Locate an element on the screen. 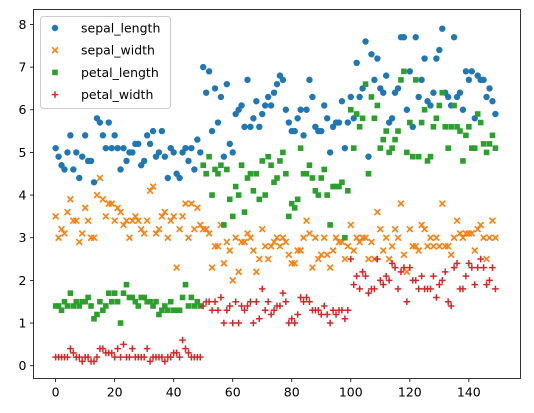 The height and width of the screenshot is (413, 534). y-tick-label: 2 is located at coordinates (23, 280).